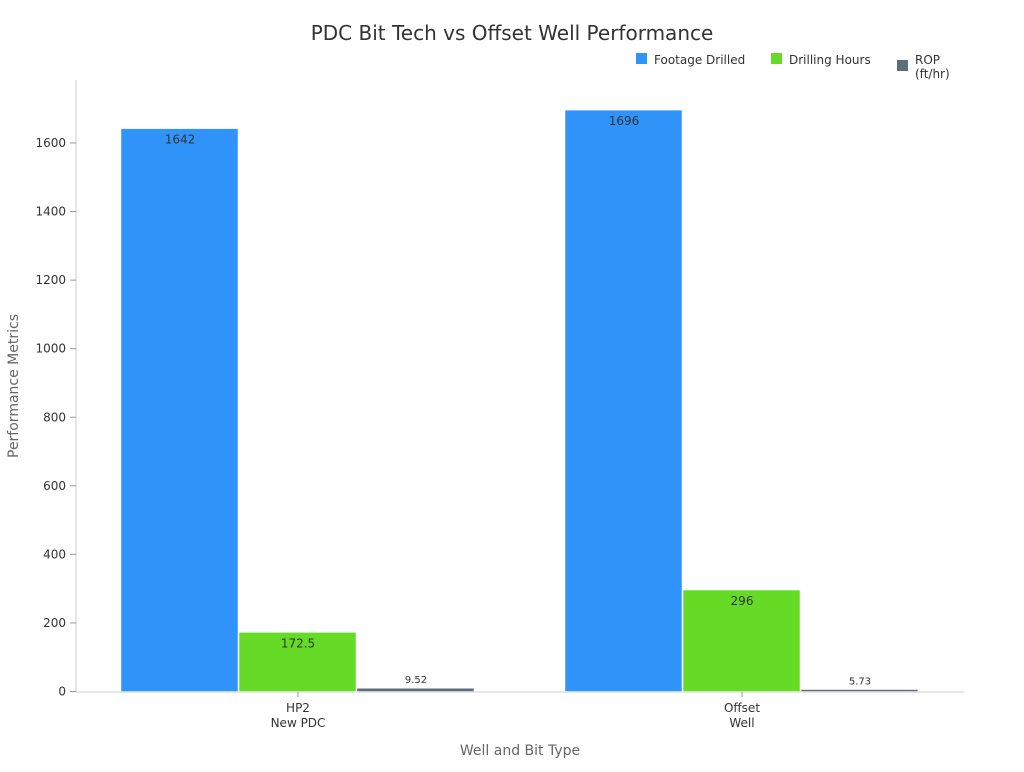 The height and width of the screenshot is (772, 1024). Describe the element at coordinates (50, 280) in the screenshot. I see `y-tick-label: 1200` at that location.